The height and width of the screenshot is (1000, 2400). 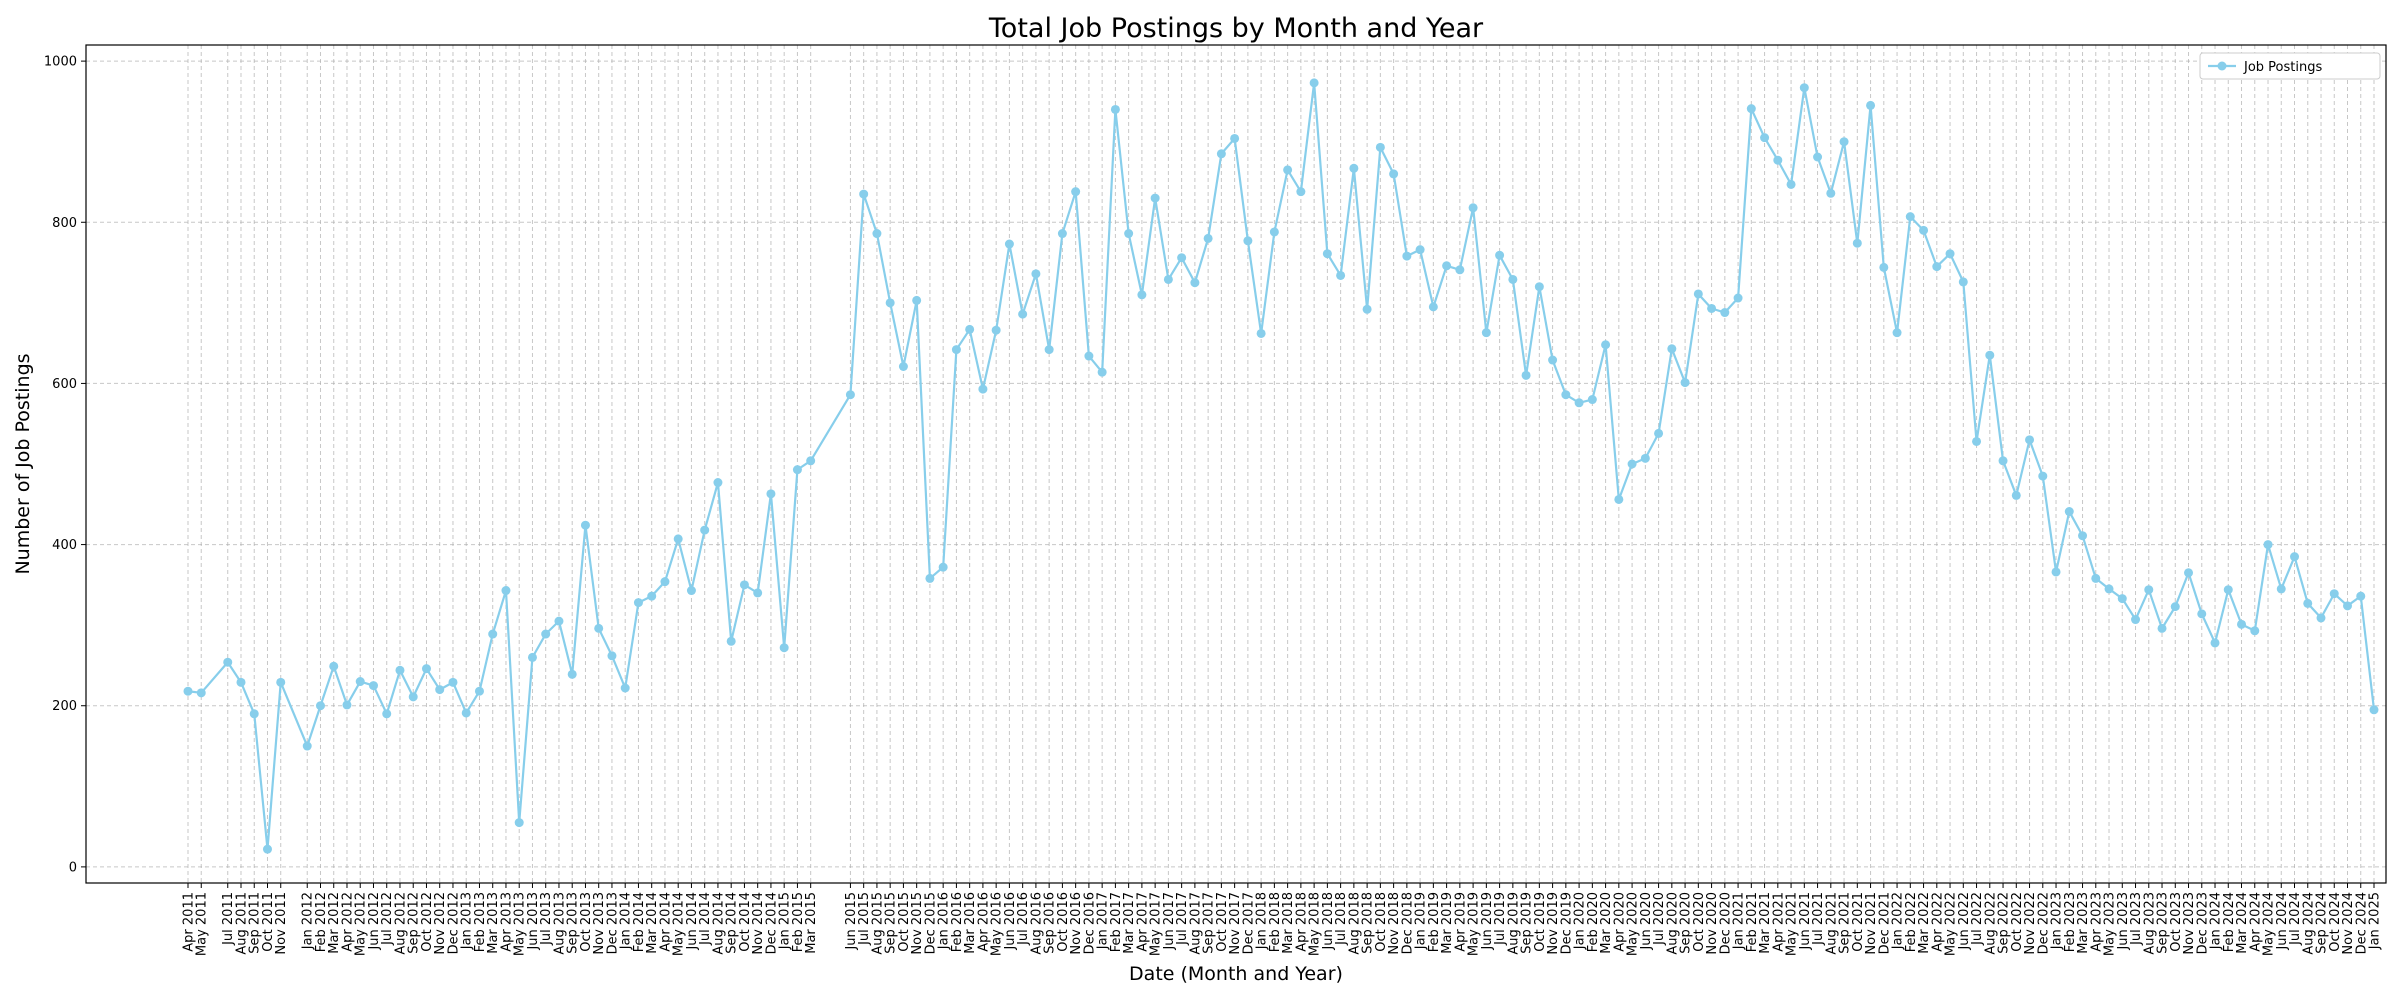 I want to click on x-tick-label: Dec 2014, so click(x=771, y=923).